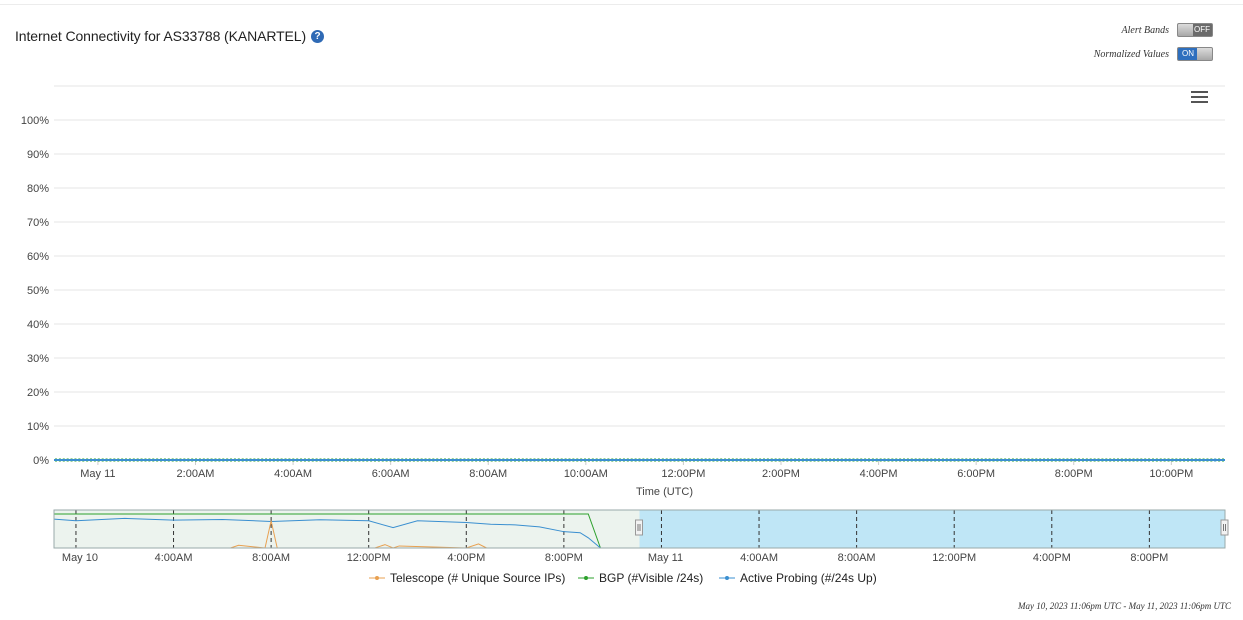 The width and height of the screenshot is (1243, 620). What do you see at coordinates (879, 474) in the screenshot?
I see `x-tick-label: 4:00PM` at bounding box center [879, 474].